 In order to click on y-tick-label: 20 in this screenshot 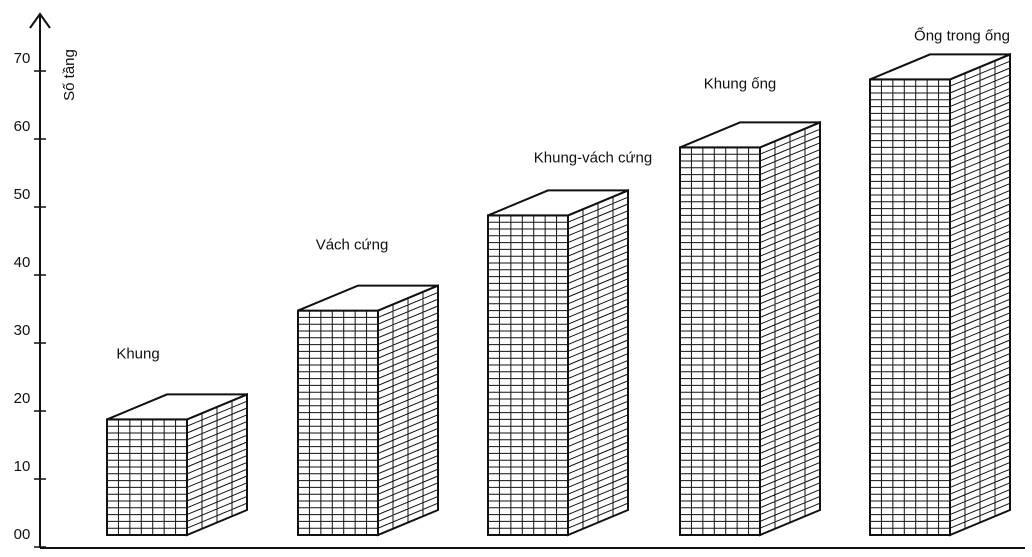, I will do `click(22, 398)`.